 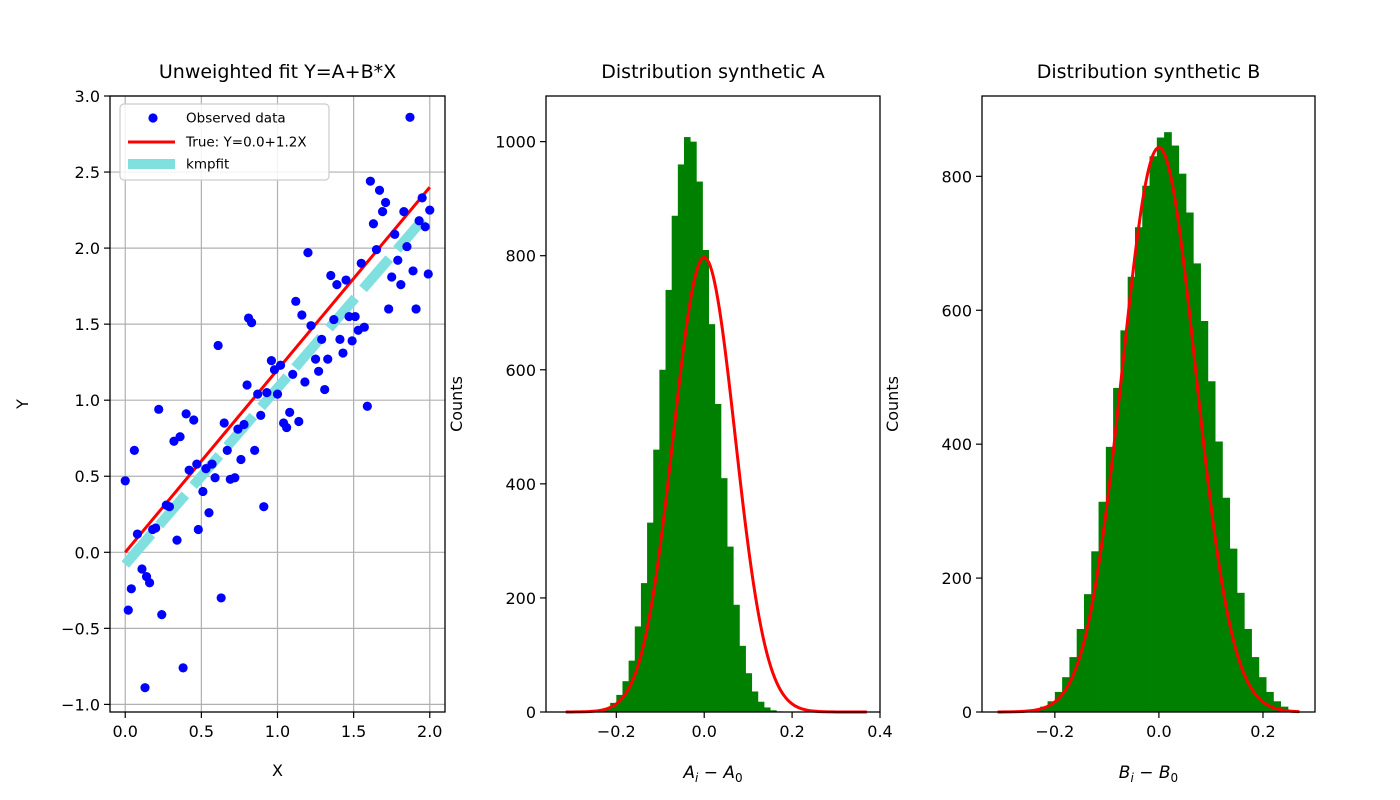 I want to click on y-tick-label: 2.0, so click(x=87, y=248).